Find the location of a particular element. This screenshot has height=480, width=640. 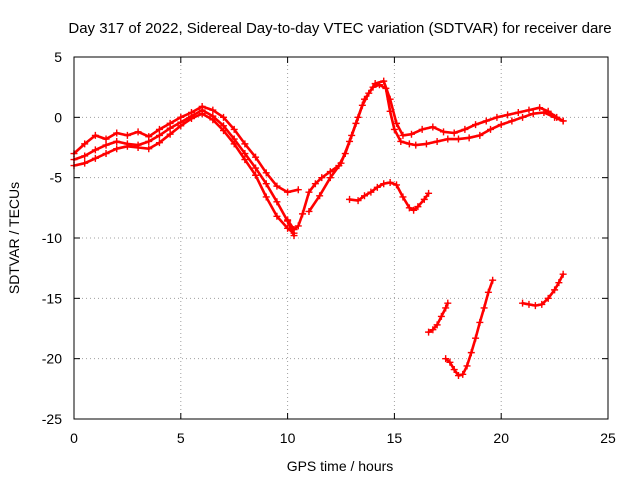

y-tick-label: 5 is located at coordinates (58, 57).